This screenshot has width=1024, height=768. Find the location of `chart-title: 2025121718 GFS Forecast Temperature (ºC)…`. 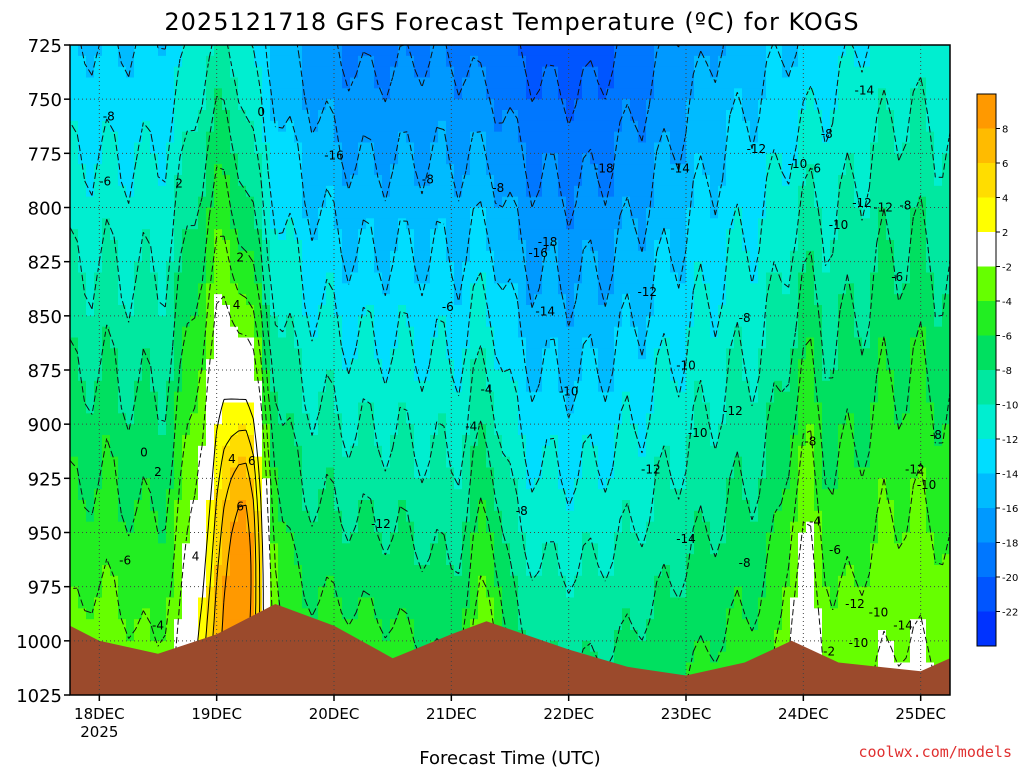

chart-title: 2025121718 GFS Forecast Temperature (ºC)… is located at coordinates (511, 22).